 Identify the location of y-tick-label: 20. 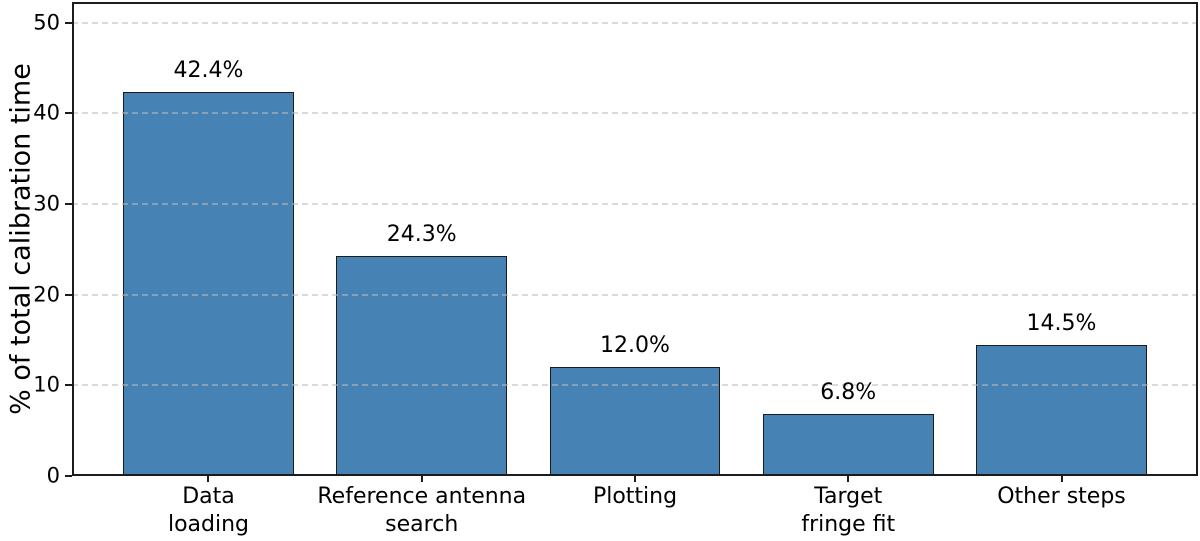
(46, 294).